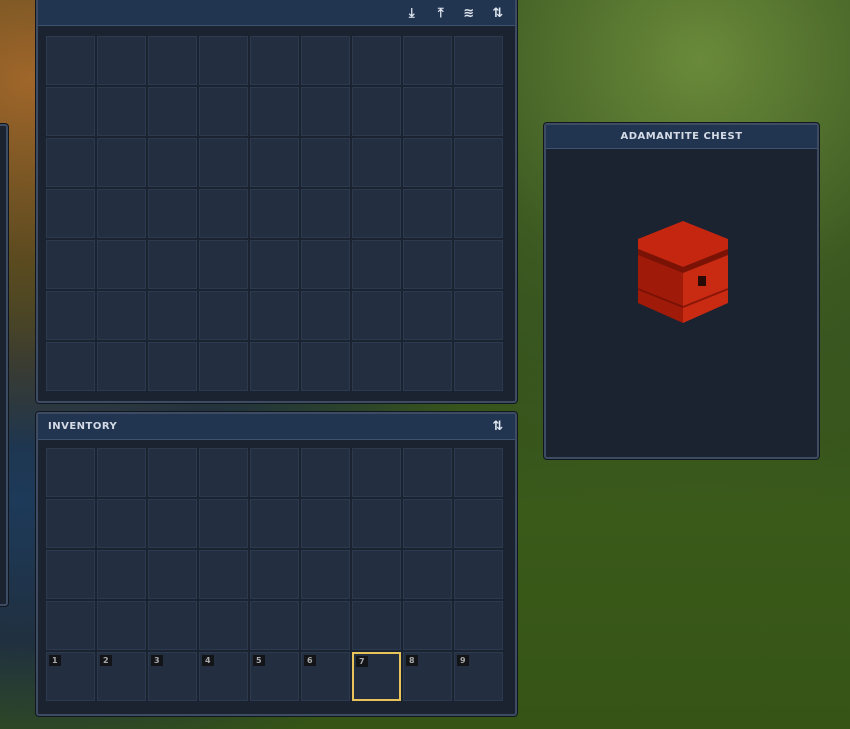  I want to click on hotbar-slot-5: 5, so click(274, 676).